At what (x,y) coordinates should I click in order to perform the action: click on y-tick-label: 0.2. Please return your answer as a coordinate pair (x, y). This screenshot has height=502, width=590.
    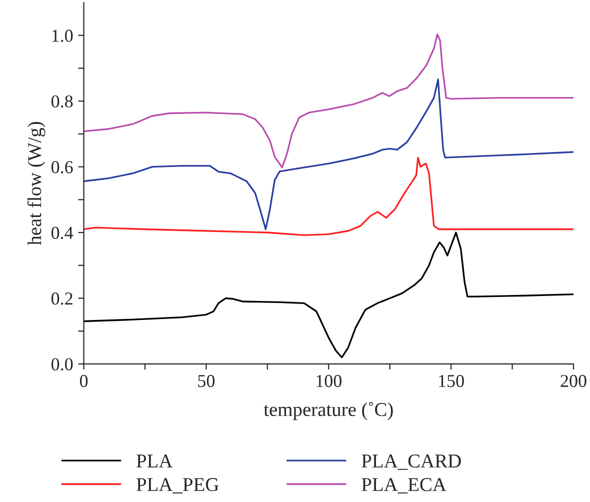
    Looking at the image, I should click on (61, 298).